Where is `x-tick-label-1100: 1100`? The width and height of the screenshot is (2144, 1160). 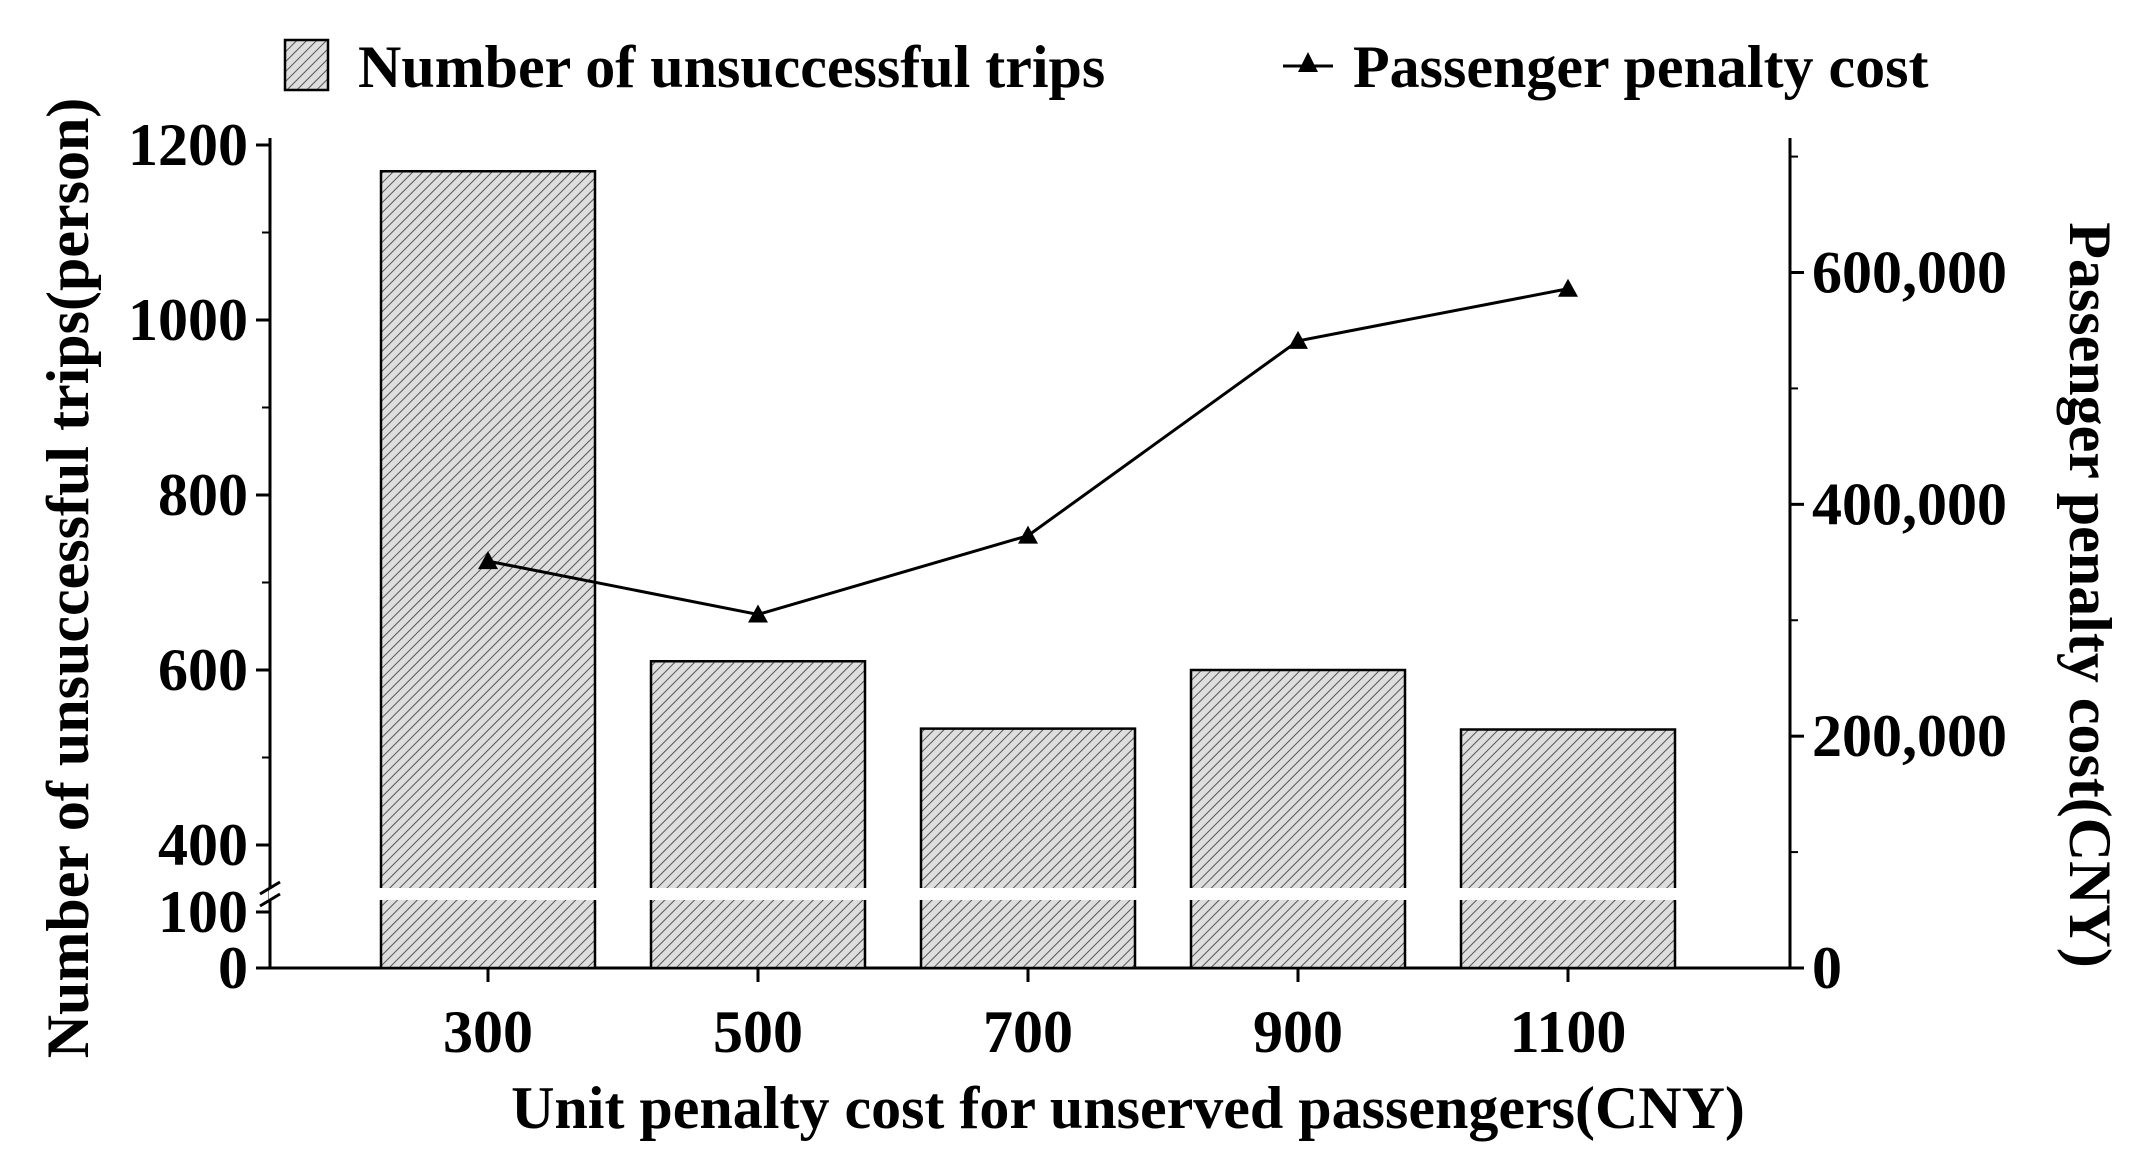
x-tick-label-1100: 1100 is located at coordinates (1568, 1032).